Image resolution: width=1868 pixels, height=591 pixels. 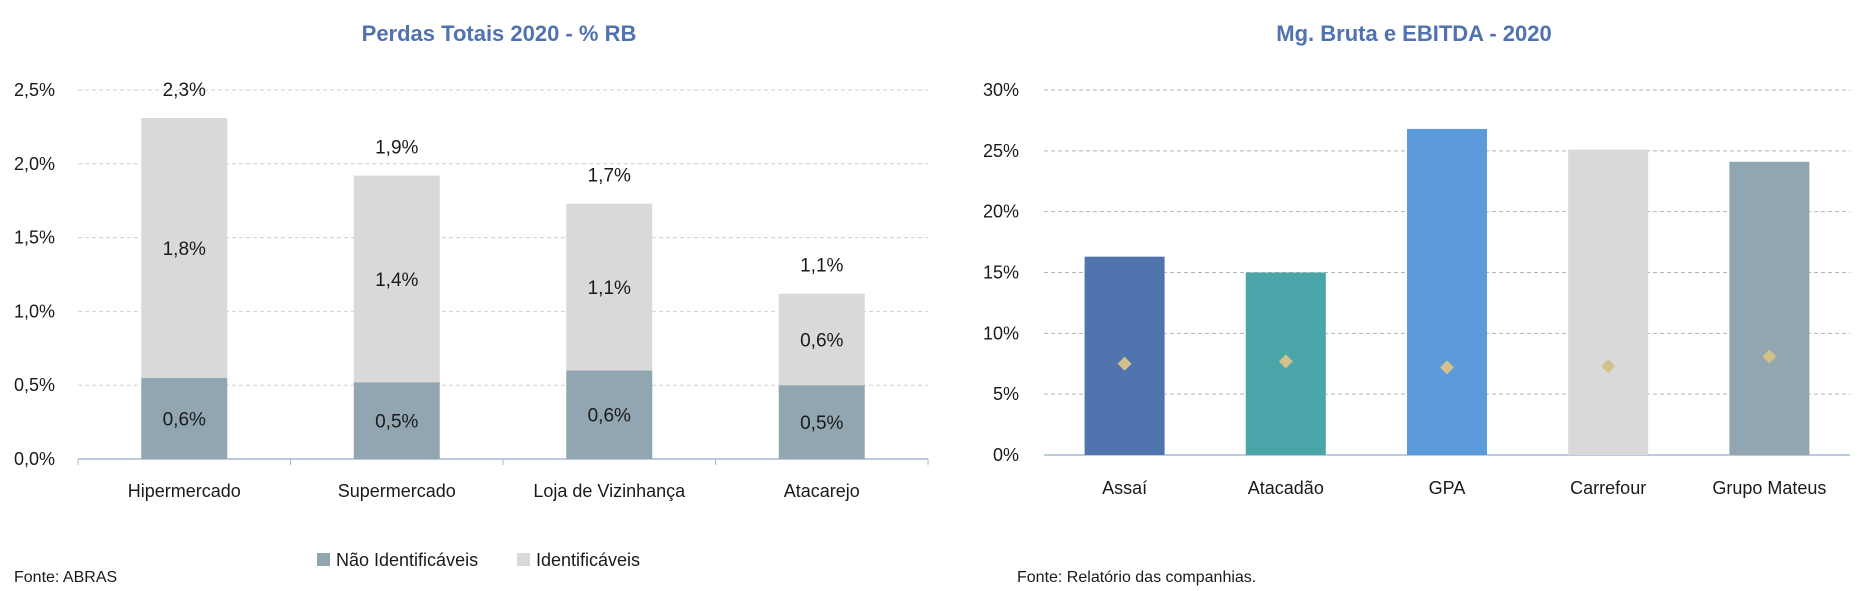 I want to click on x-tick-label: Loja de Vizinhança, so click(x=609, y=491).